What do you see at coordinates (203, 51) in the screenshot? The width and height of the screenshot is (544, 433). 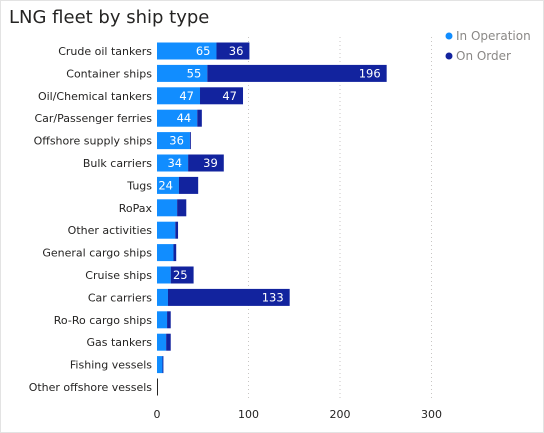 I see `data-label: 65` at bounding box center [203, 51].